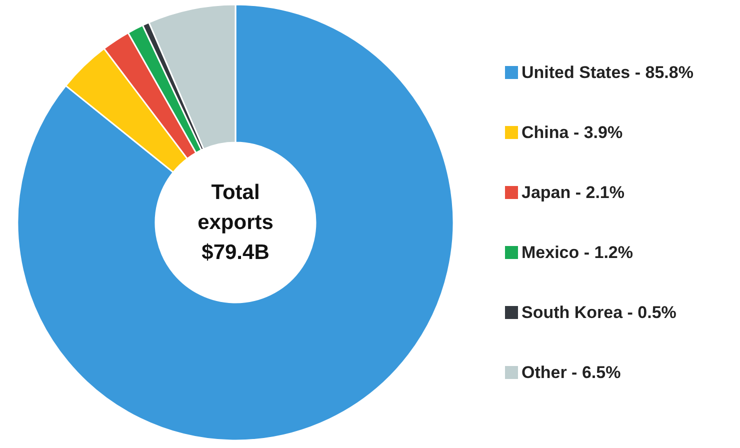 The width and height of the screenshot is (740, 448). What do you see at coordinates (608, 72) in the screenshot?
I see `legend-label: United States - 85.8%` at bounding box center [608, 72].